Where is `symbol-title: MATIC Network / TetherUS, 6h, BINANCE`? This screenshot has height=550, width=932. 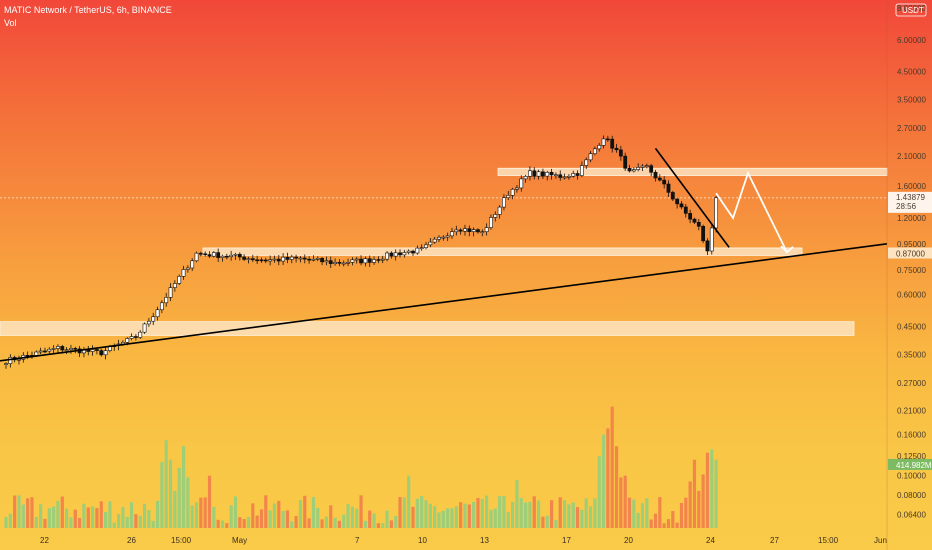
symbol-title: MATIC Network / TetherUS, 6h, BINANCE is located at coordinates (88, 10).